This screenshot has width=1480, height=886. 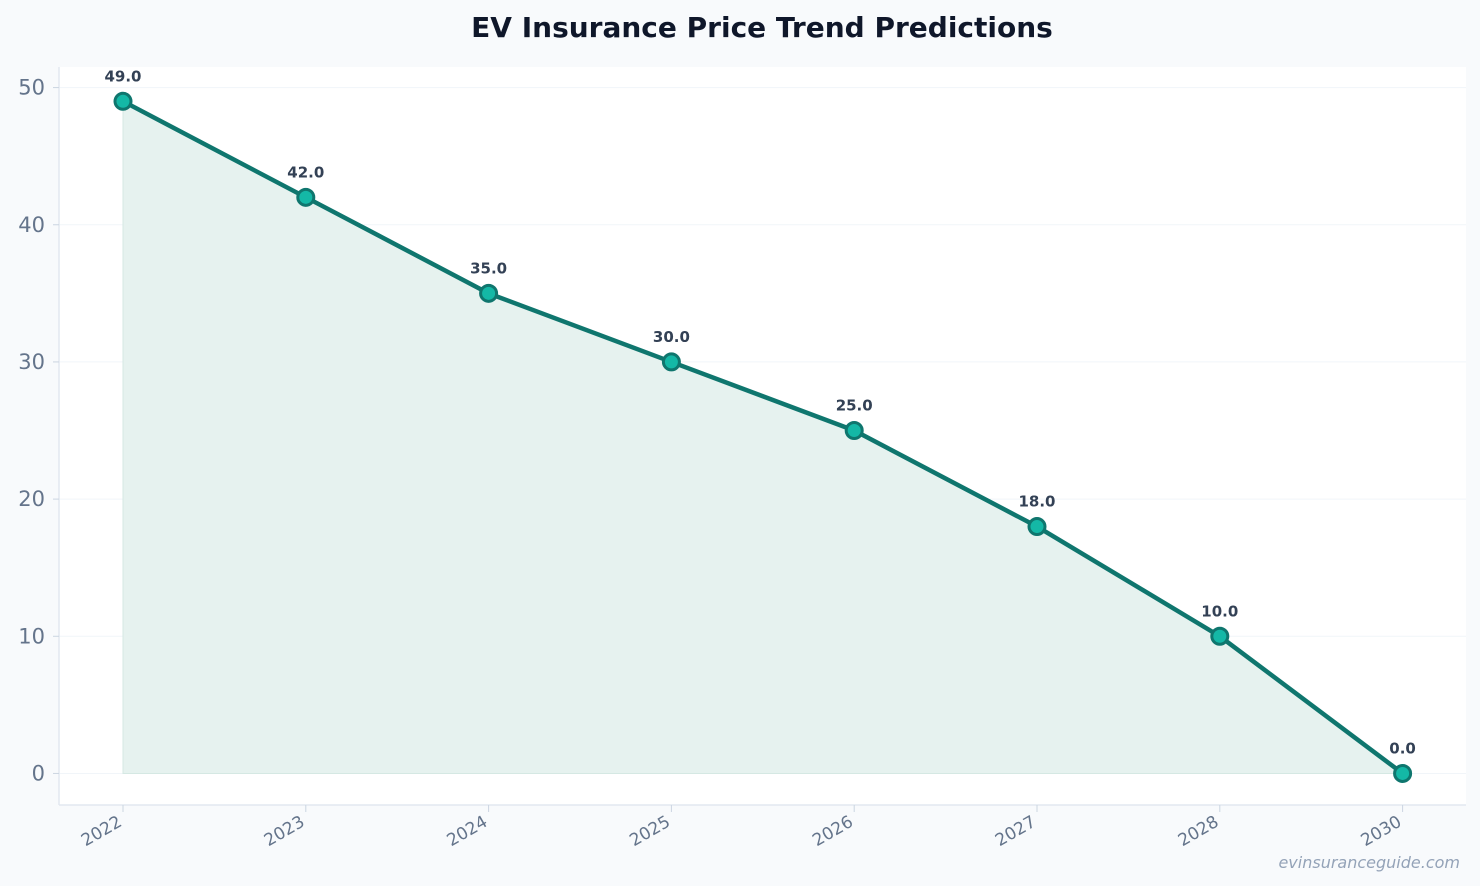 What do you see at coordinates (31, 225) in the screenshot?
I see `y-tick-label: 40` at bounding box center [31, 225].